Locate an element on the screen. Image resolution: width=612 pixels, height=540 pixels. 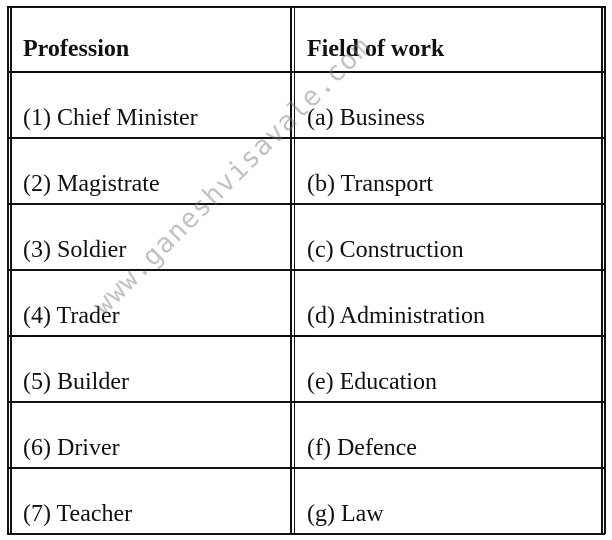
field-of-work-cell: (b) Transport is located at coordinates (370, 184).